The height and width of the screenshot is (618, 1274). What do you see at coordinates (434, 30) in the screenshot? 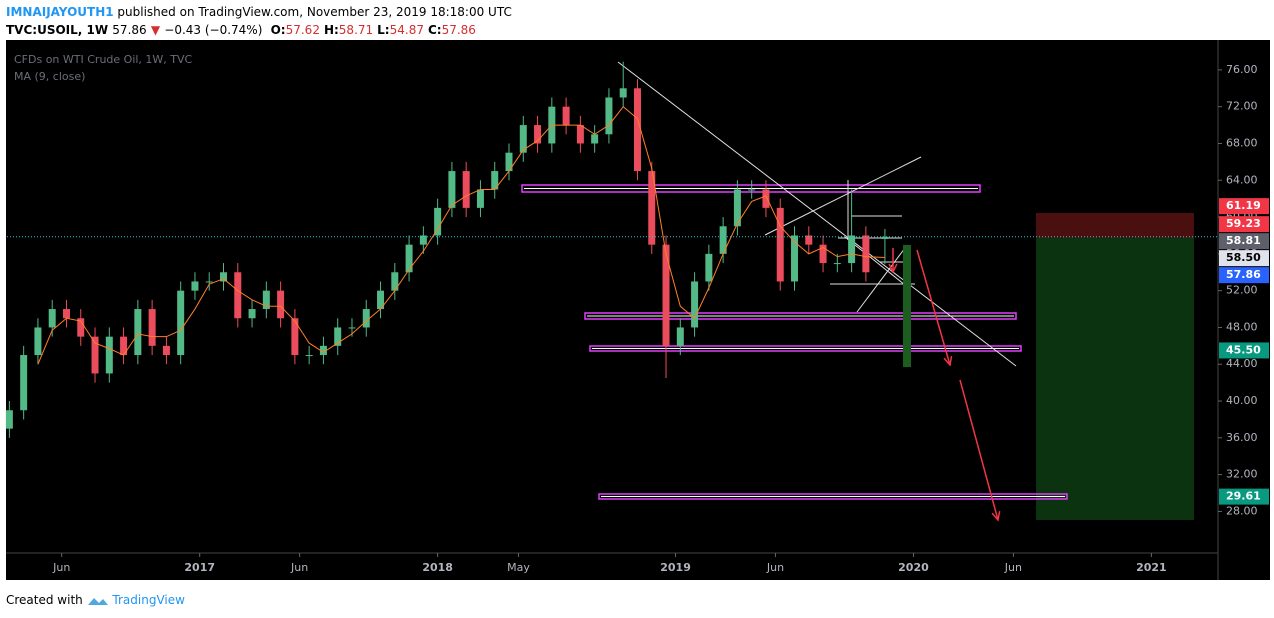
I see `ohlc-key: C:` at bounding box center [434, 30].